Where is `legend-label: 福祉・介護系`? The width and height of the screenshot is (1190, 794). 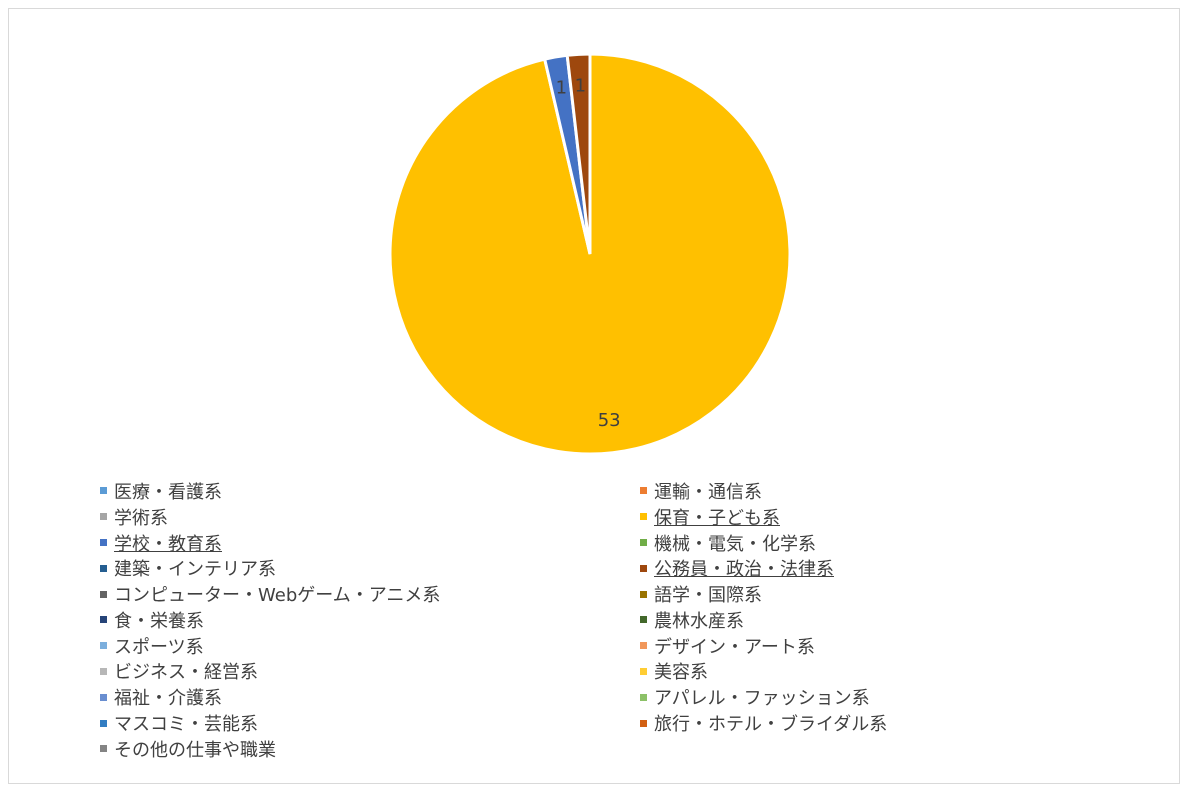
legend-label: 福祉・介護系 is located at coordinates (168, 699).